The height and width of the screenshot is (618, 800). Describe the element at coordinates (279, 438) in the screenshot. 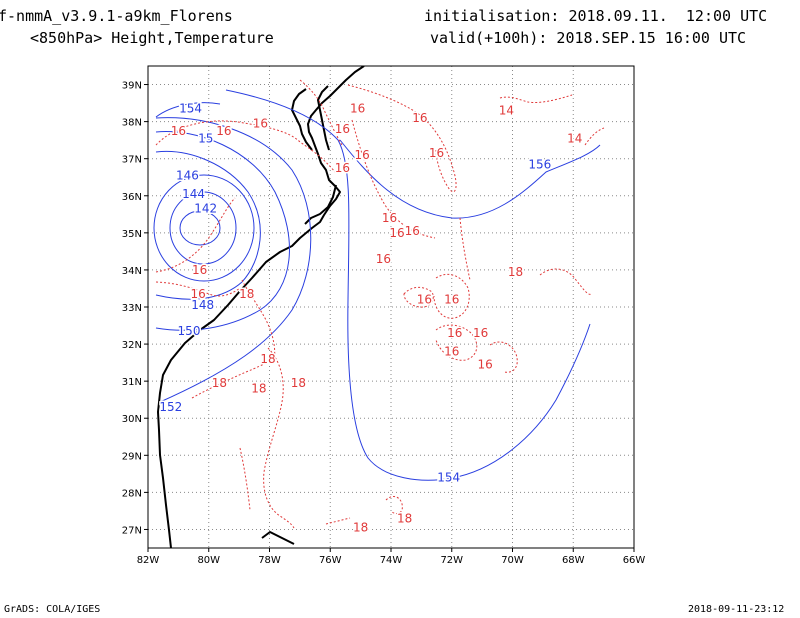

I see `temp-contour-18-south` at that location.